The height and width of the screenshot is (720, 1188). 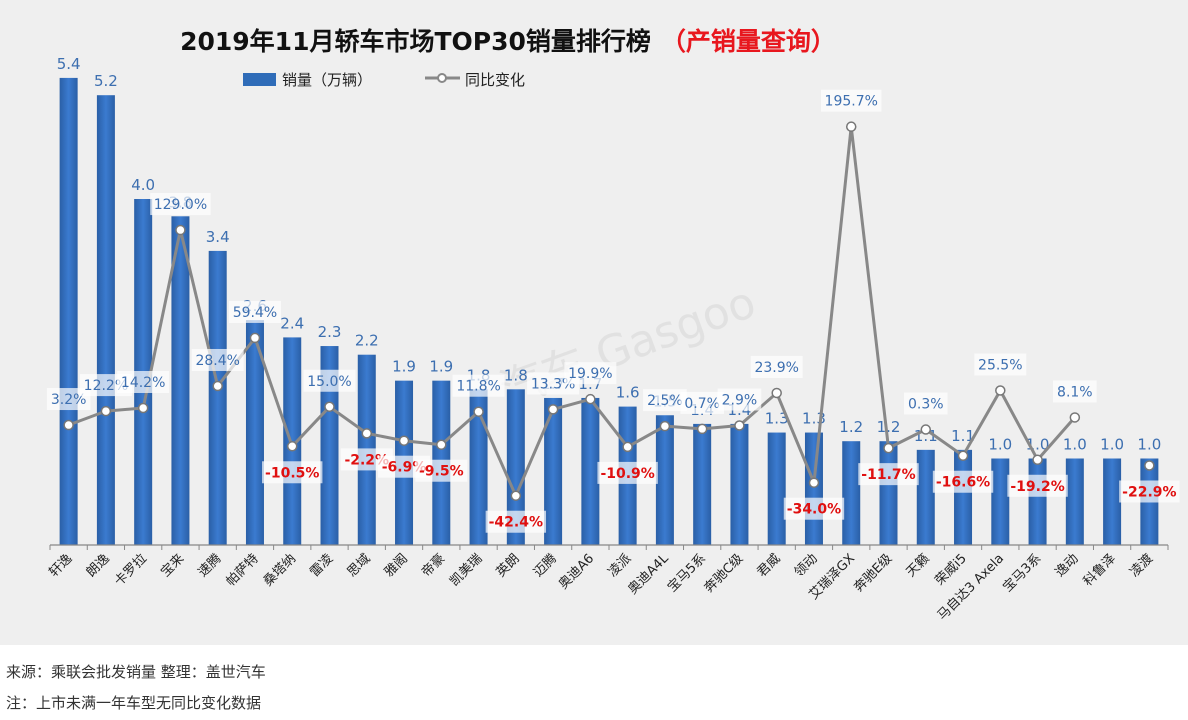 I want to click on sales-value-label-5: 3.4, so click(x=218, y=237).